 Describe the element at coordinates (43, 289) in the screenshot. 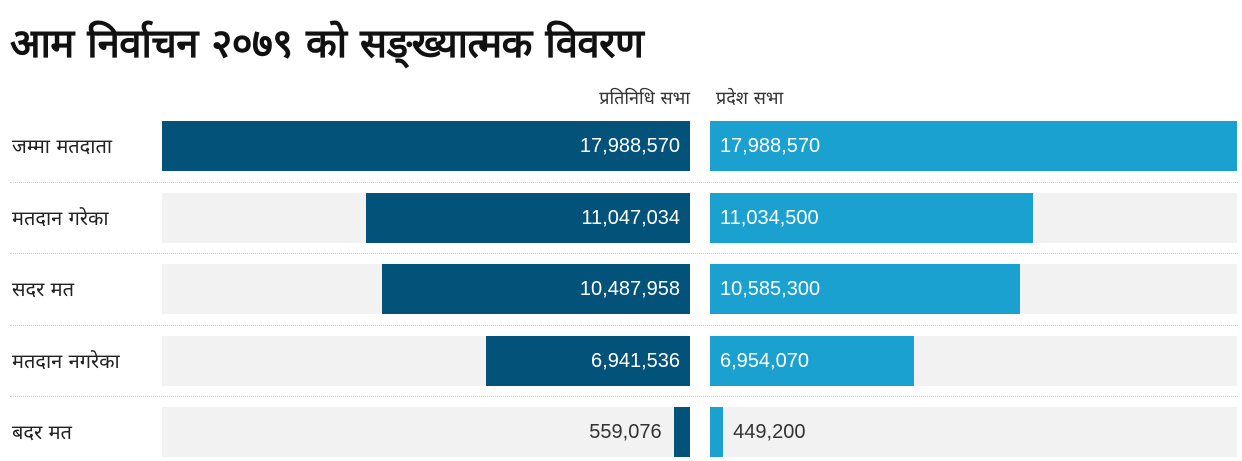

I see `category-label: सदर मत` at that location.